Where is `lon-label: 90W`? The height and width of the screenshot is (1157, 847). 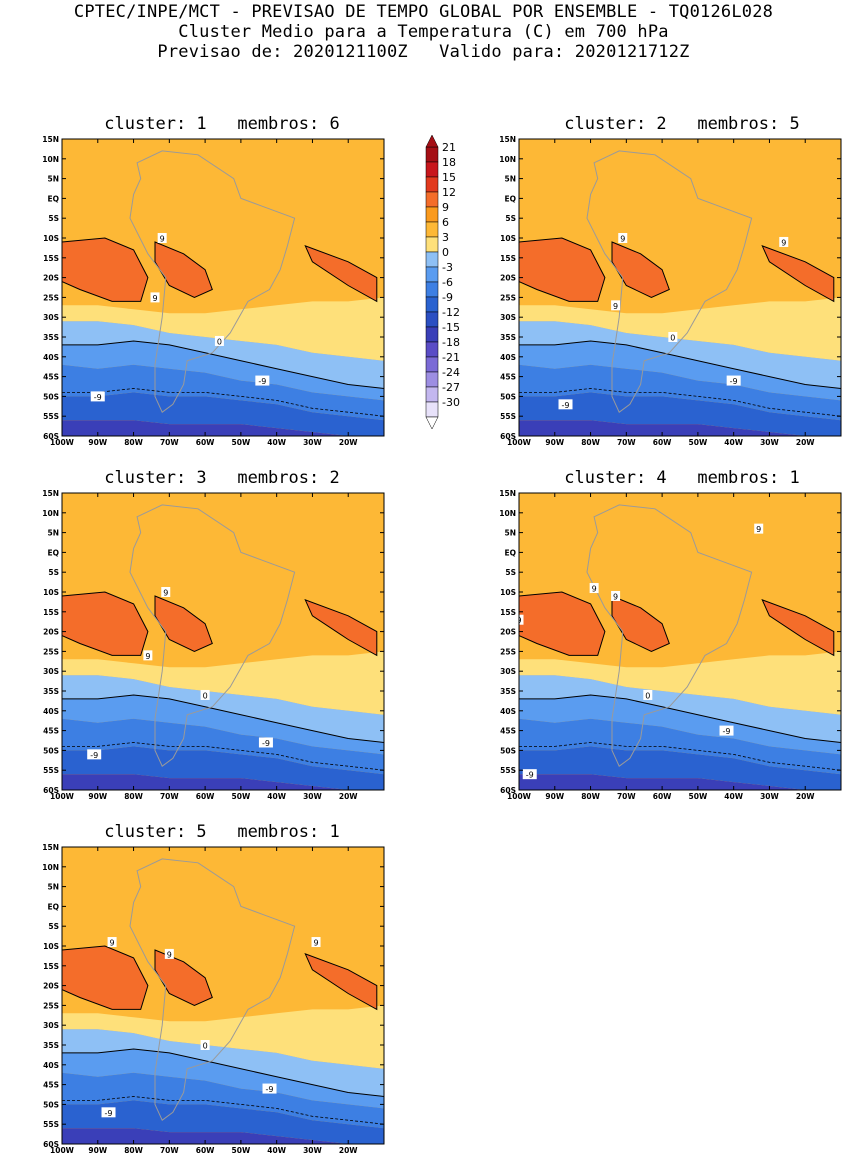 lon-label: 90W is located at coordinates (554, 442).